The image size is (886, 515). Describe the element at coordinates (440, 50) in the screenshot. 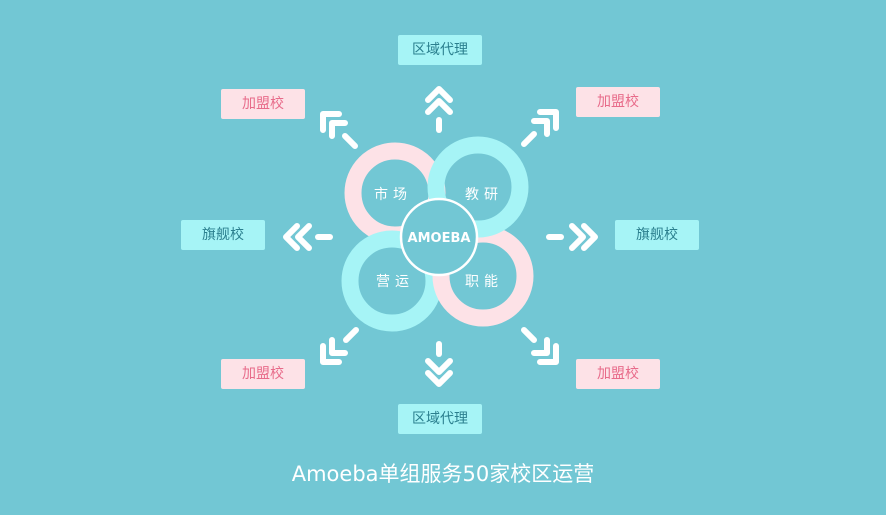

I see `node-regional-agent-top: 区域代理` at that location.